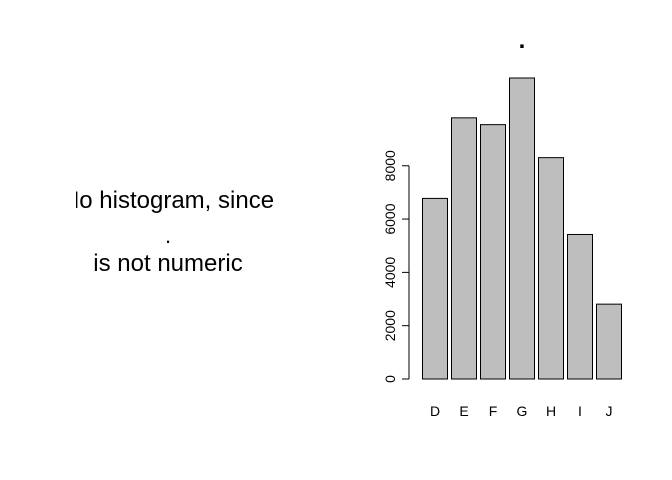 The height and width of the screenshot is (480, 672). Describe the element at coordinates (435, 288) in the screenshot. I see `bar-D` at that location.